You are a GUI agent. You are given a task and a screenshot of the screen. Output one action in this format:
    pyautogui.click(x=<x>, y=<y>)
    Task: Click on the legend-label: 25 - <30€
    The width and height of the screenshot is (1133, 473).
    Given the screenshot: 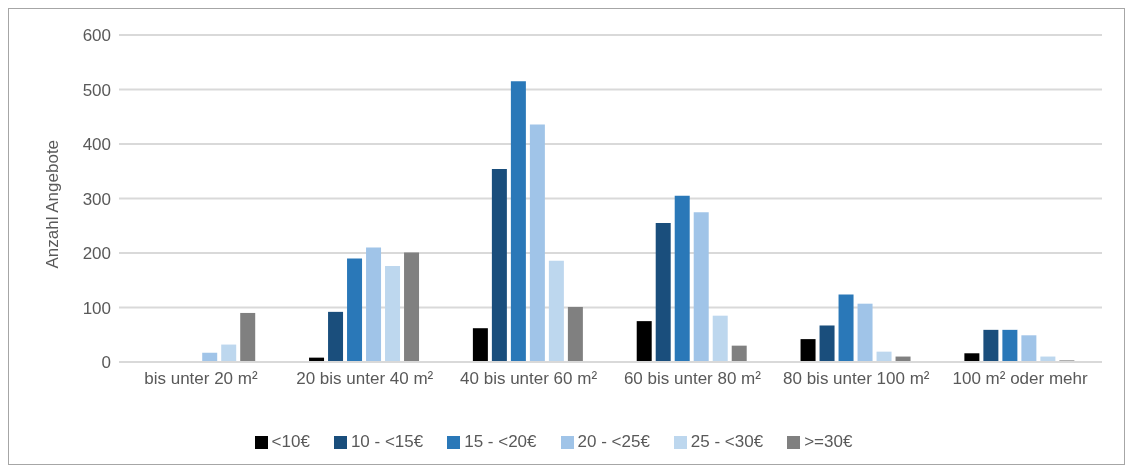 What is the action you would take?
    pyautogui.click(x=727, y=441)
    